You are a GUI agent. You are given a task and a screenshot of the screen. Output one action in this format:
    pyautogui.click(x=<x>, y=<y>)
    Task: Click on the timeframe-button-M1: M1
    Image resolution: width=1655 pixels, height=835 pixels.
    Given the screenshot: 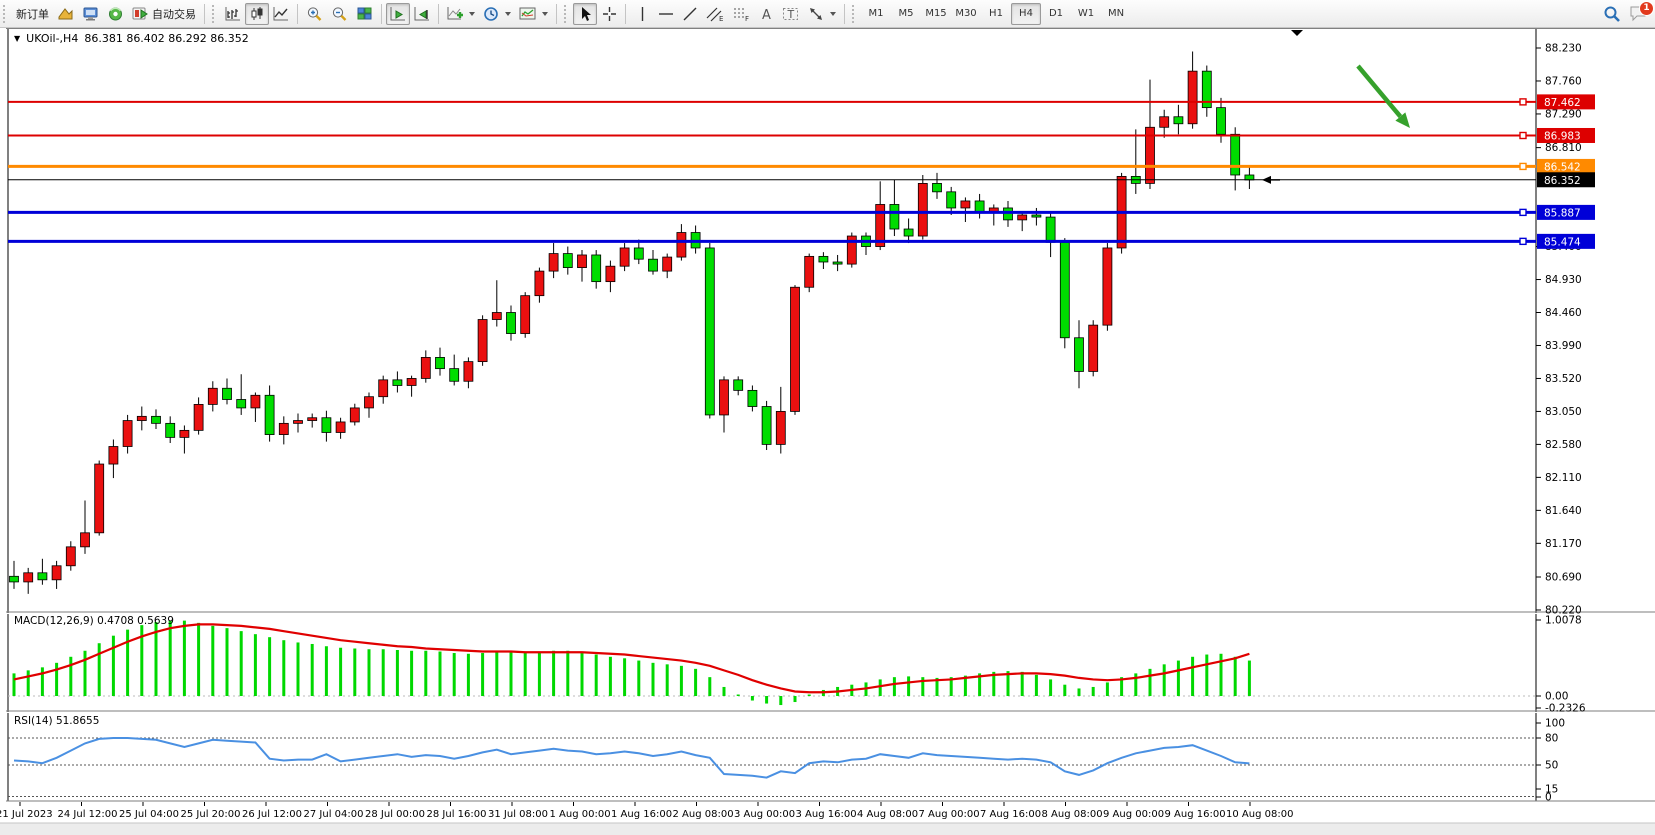 What is the action you would take?
    pyautogui.click(x=876, y=14)
    